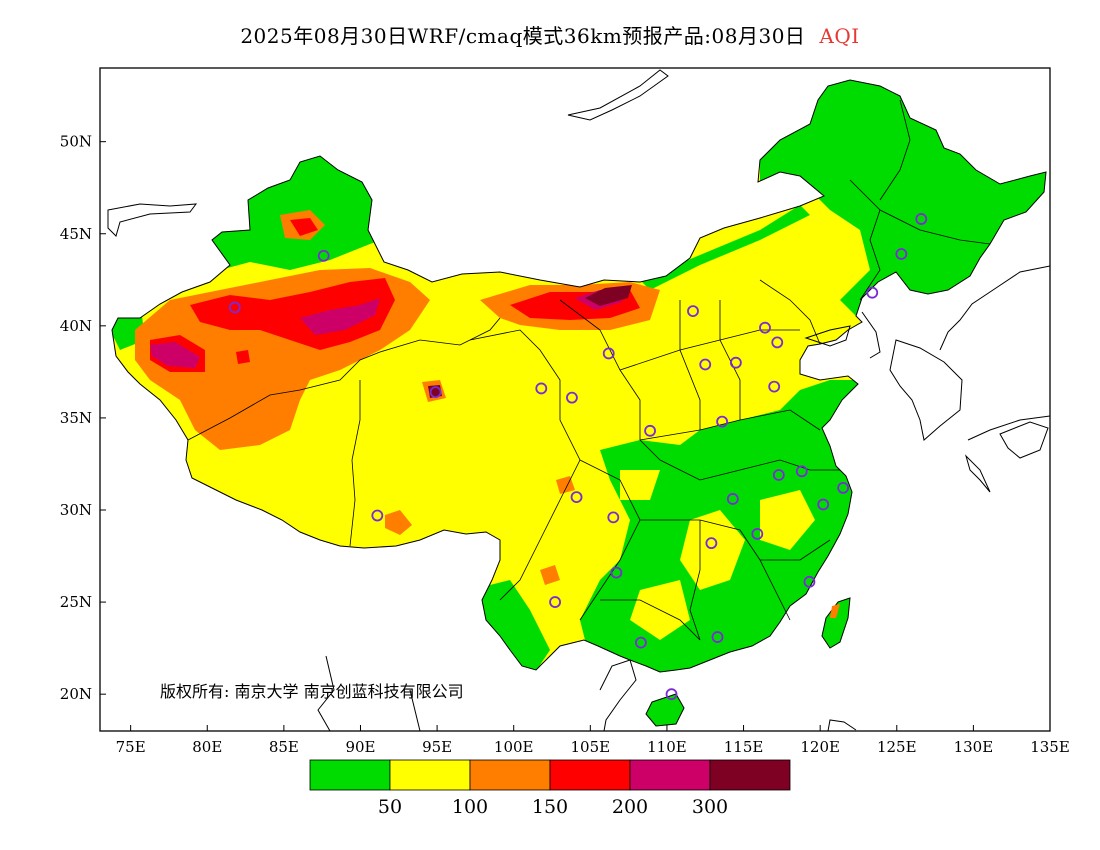  What do you see at coordinates (667, 747) in the screenshot?
I see `lon-tick-label: 110E` at bounding box center [667, 747].